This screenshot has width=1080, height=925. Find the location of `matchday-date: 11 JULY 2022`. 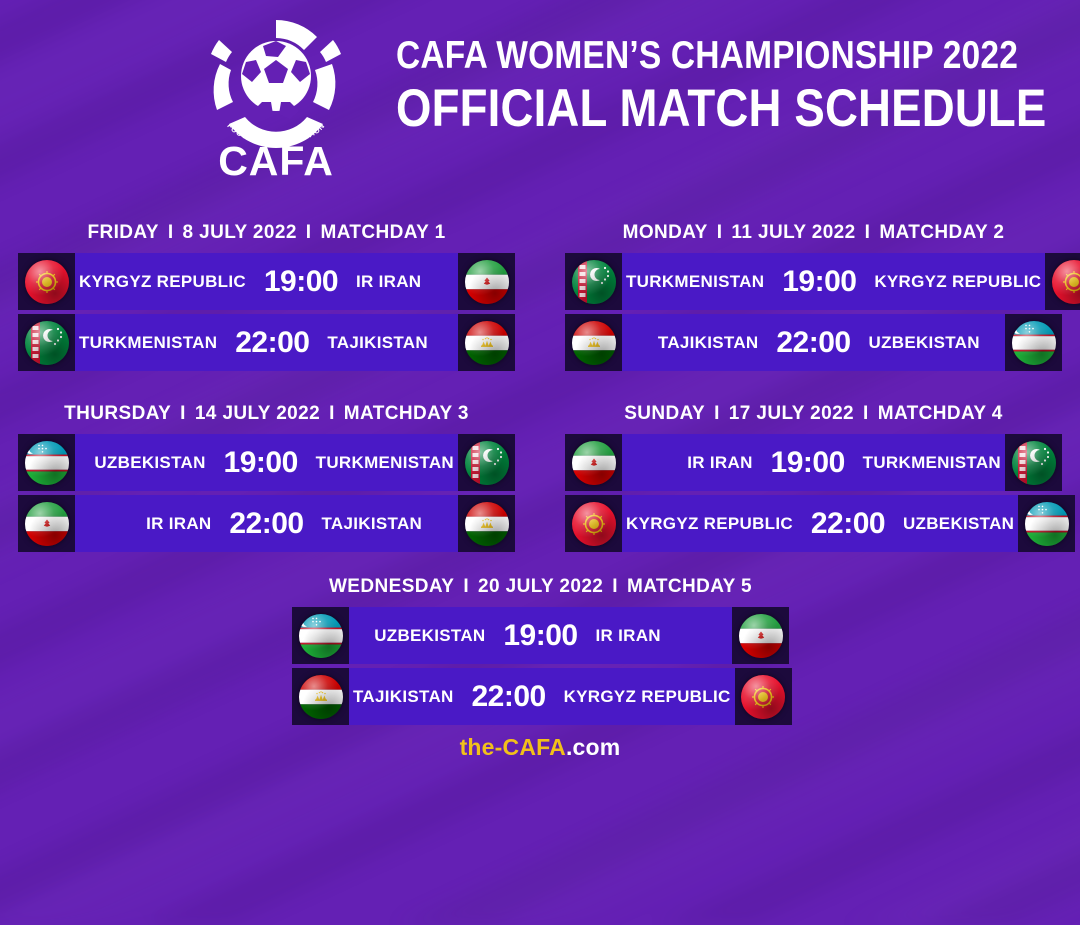

matchday-date: 11 JULY 2022 is located at coordinates (793, 232).